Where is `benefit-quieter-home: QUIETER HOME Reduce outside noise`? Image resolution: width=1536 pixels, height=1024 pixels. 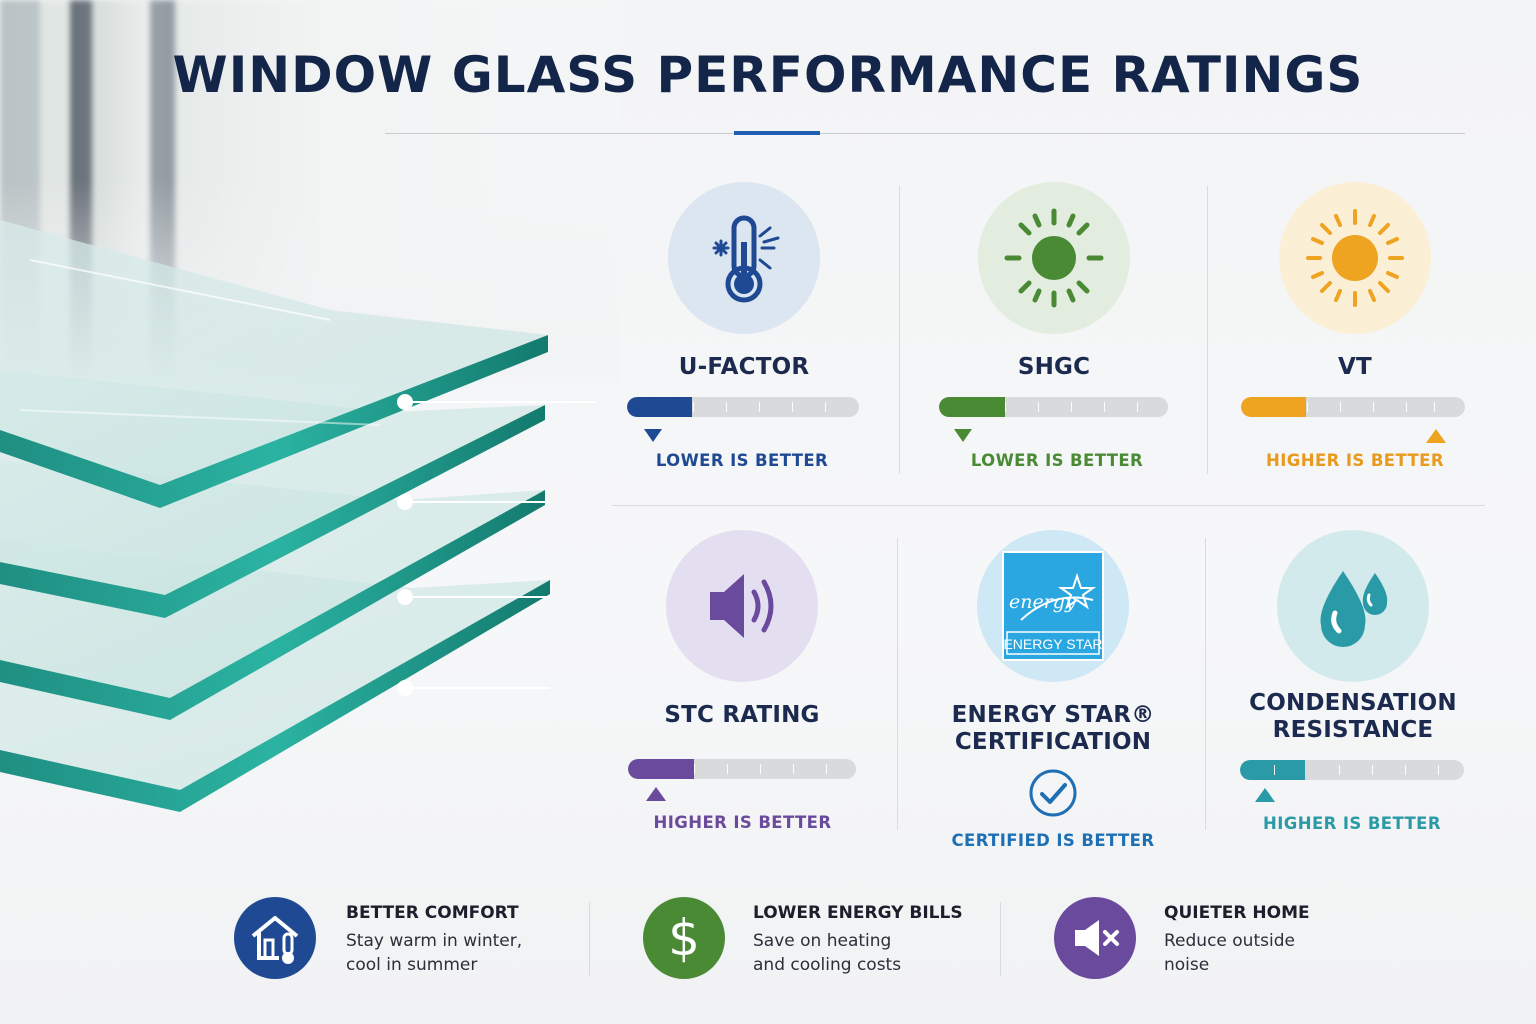 benefit-quieter-home: QUIETER HOME Reduce outside noise is located at coordinates (1182, 938).